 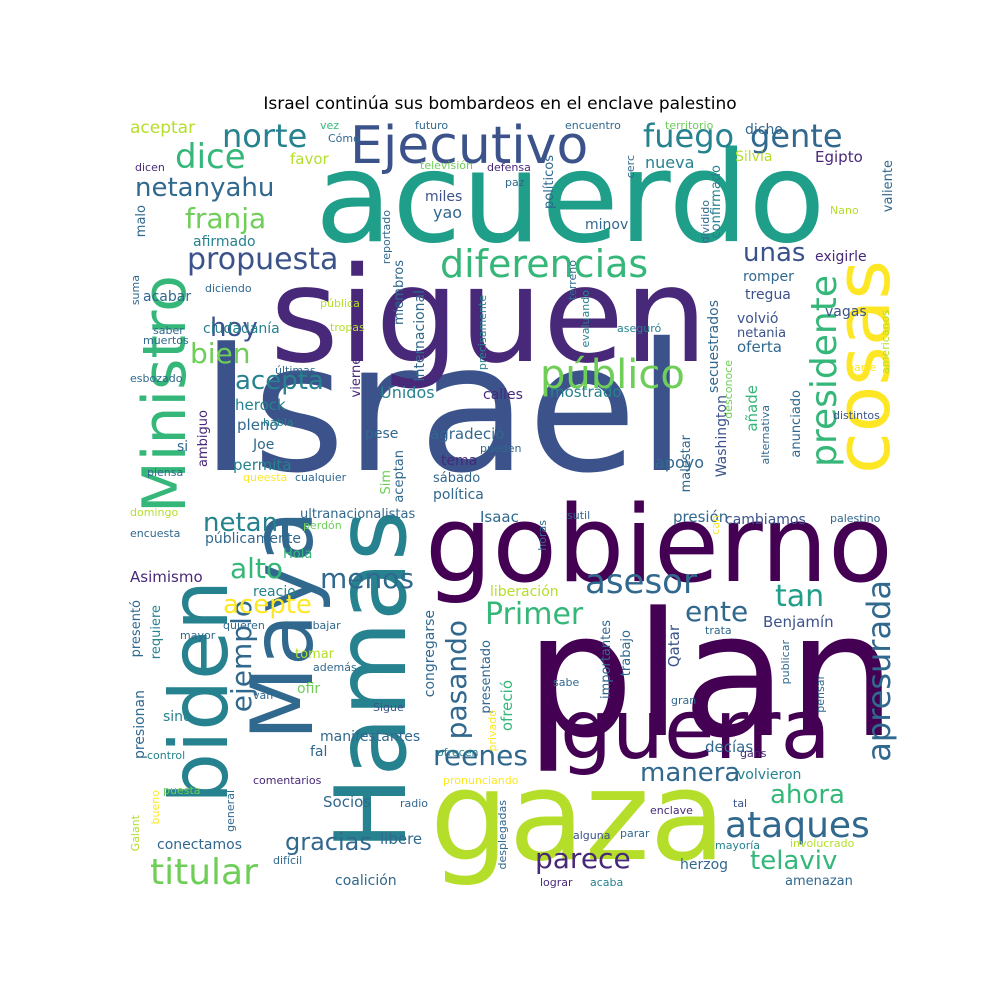 What do you see at coordinates (430, 654) in the screenshot?
I see `word-congregarse: congregarse` at bounding box center [430, 654].